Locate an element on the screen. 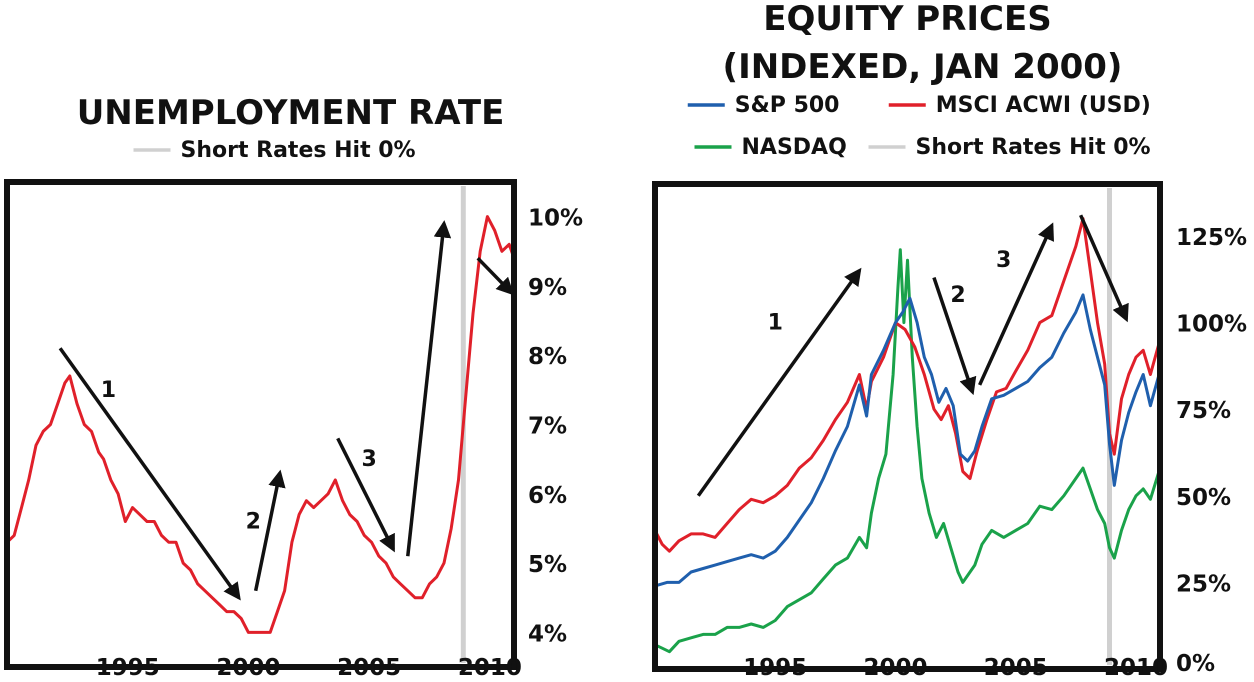 The width and height of the screenshot is (1254, 682). legend-label: MSCI ACWI (USD) is located at coordinates (1043, 105).